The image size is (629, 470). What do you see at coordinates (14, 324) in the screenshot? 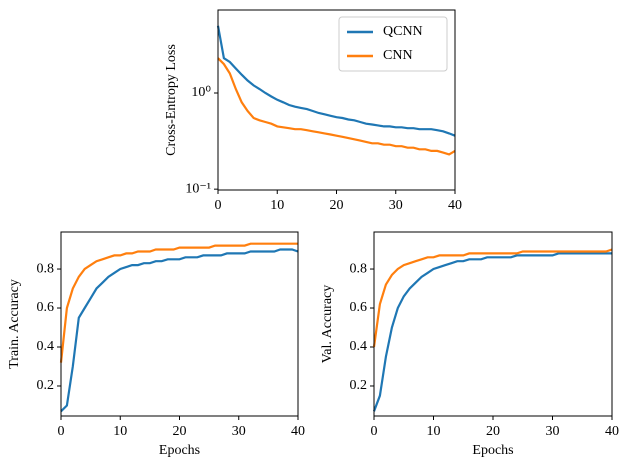
I see `y-axis-label: Train. Accuracy` at bounding box center [14, 324].